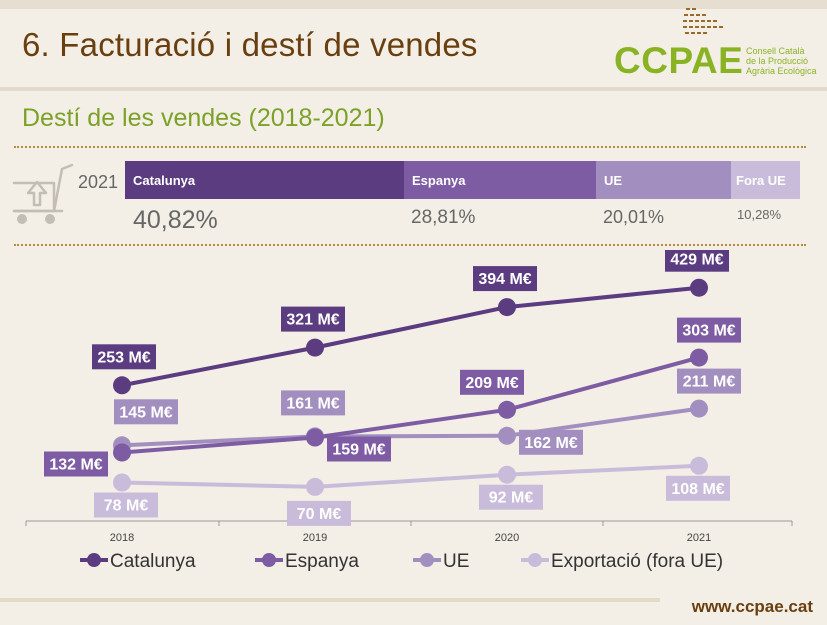 The width and height of the screenshot is (827, 625). Describe the element at coordinates (500, 180) in the screenshot. I see `segment-espanya: Espanya` at that location.